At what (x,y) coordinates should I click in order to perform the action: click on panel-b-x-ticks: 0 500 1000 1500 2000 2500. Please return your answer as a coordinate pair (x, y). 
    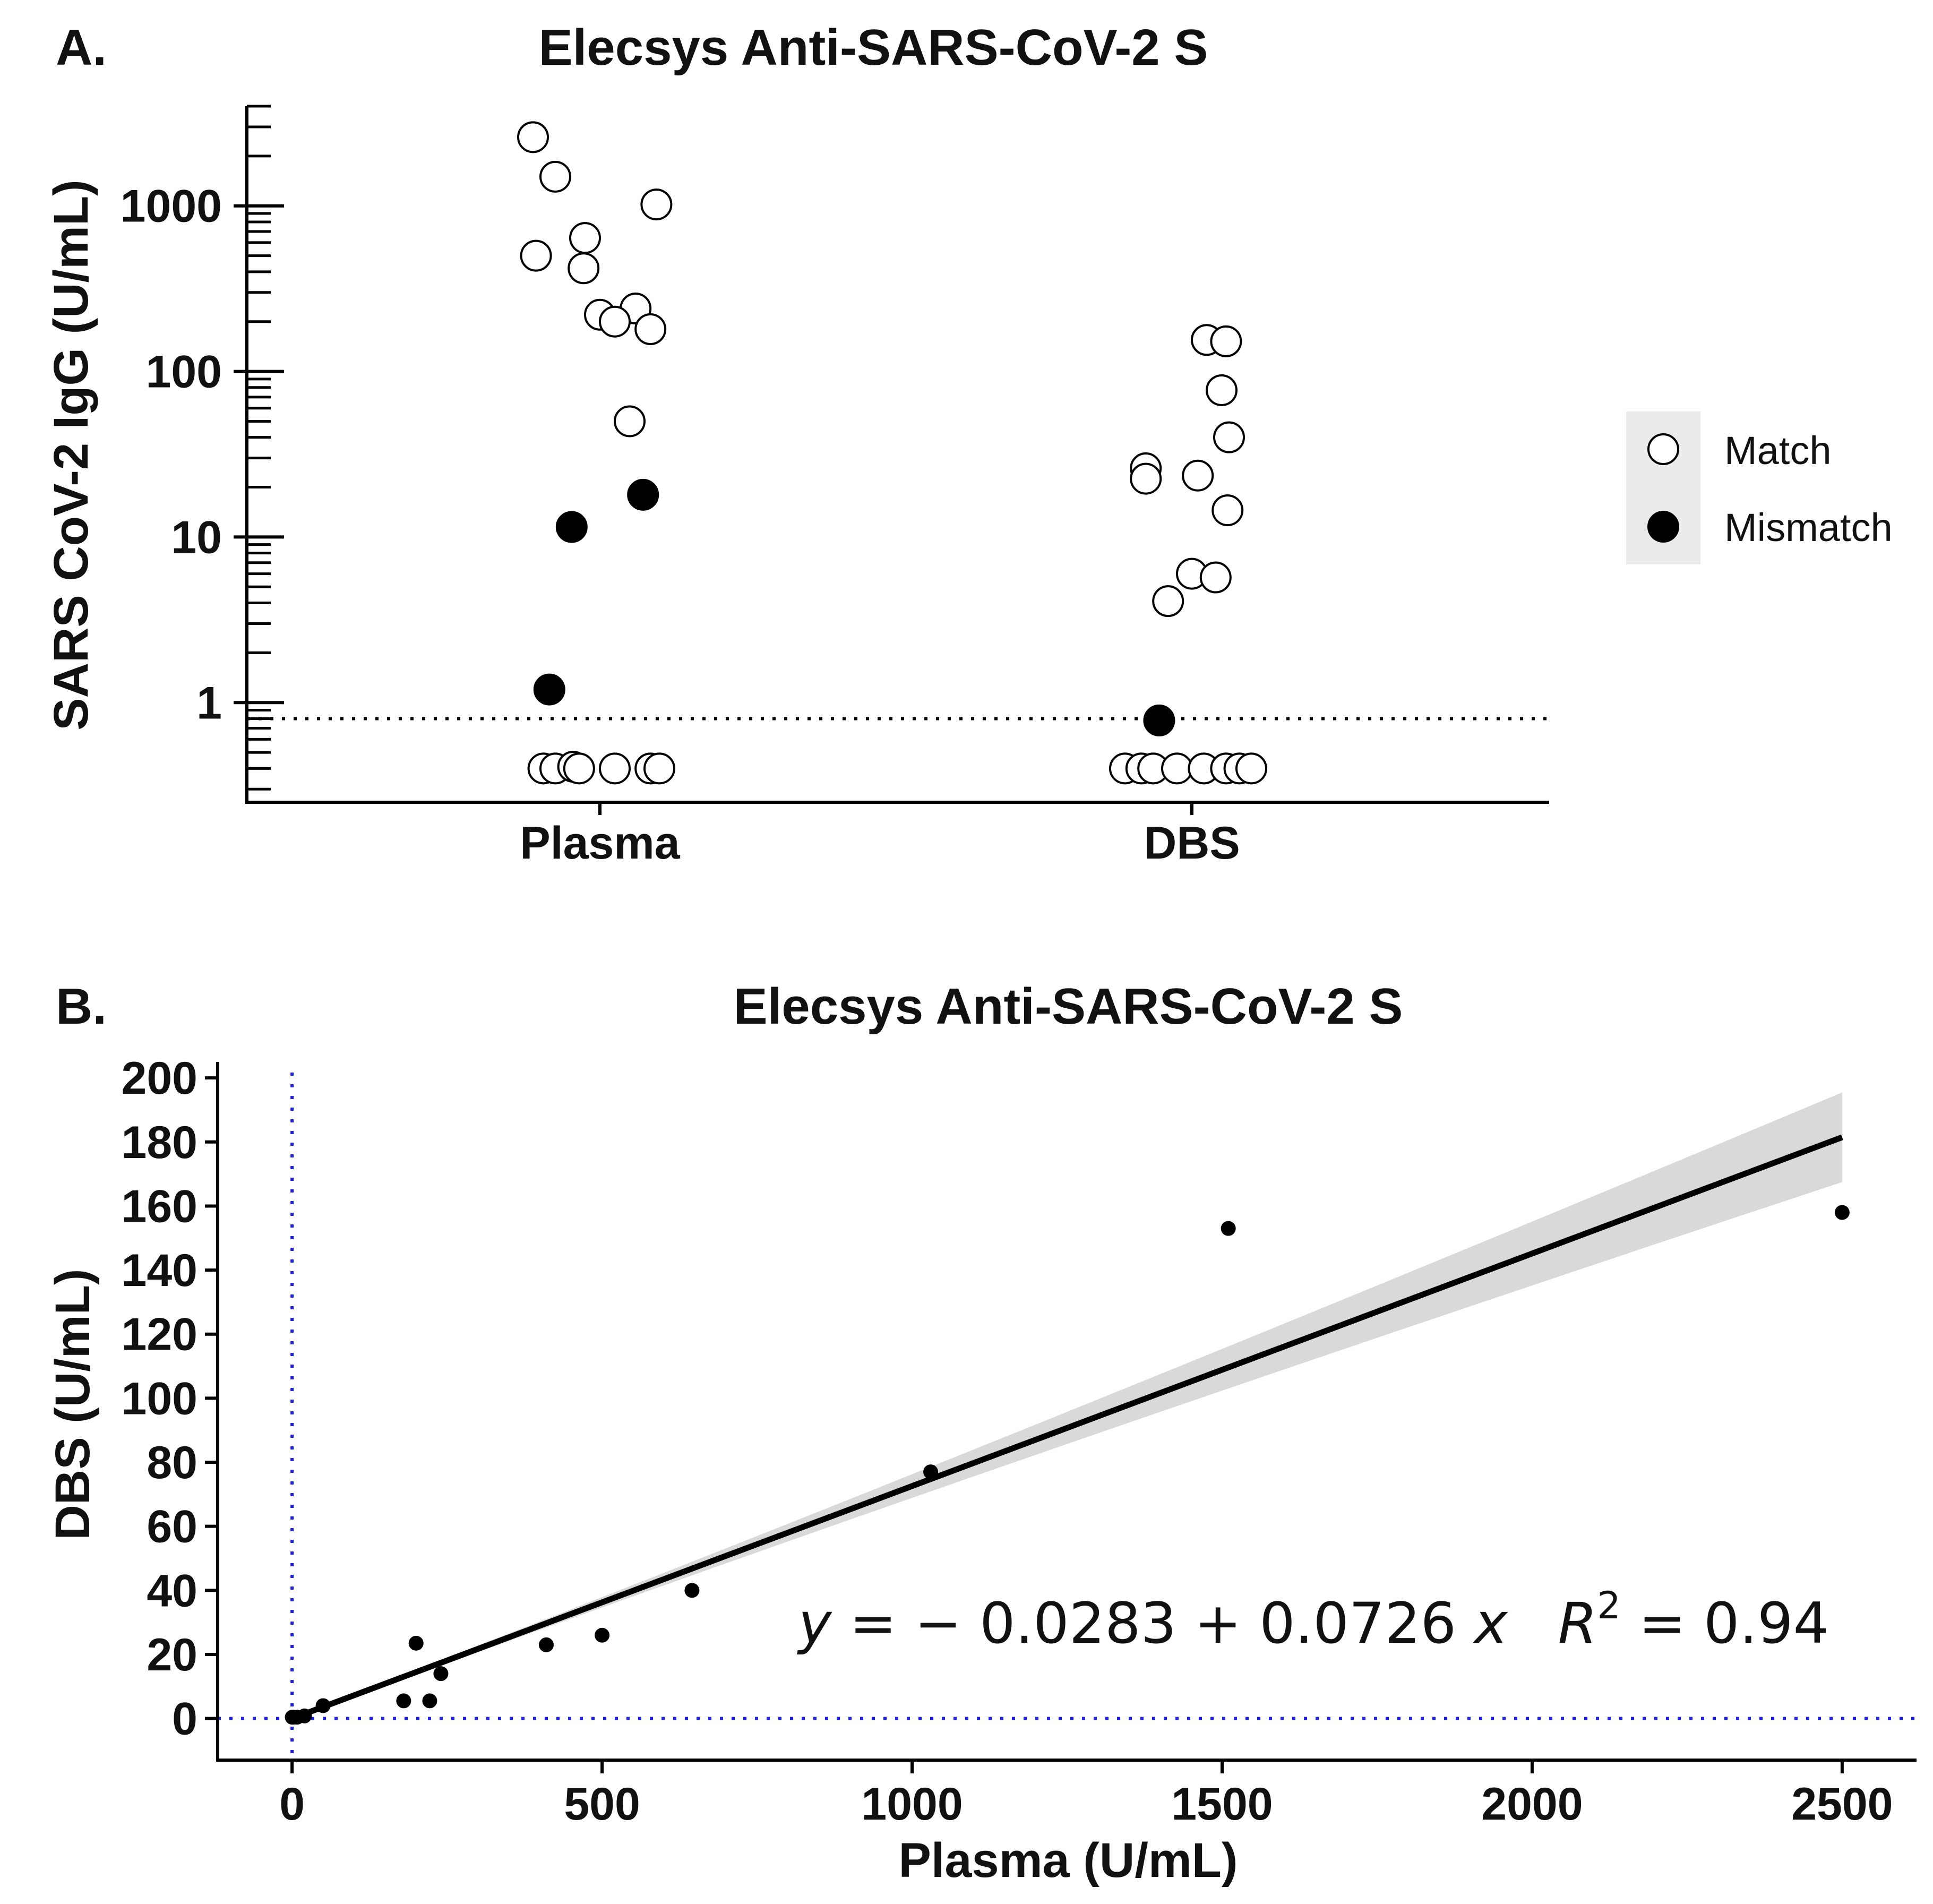
    Looking at the image, I should click on (1086, 1795).